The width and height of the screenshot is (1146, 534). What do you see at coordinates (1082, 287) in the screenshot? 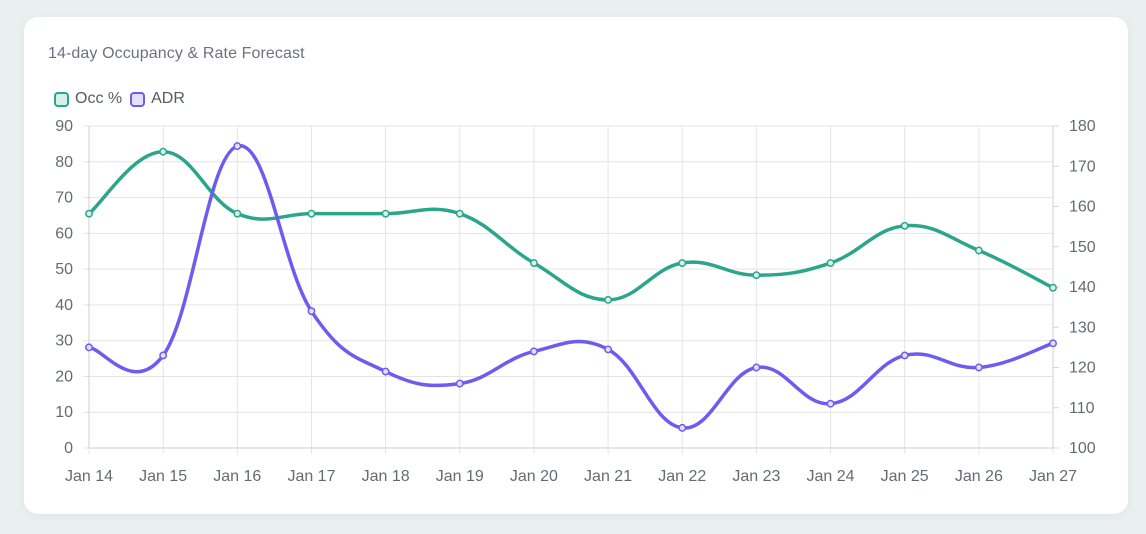
I see `y-right-tick-label: 140` at bounding box center [1082, 287].